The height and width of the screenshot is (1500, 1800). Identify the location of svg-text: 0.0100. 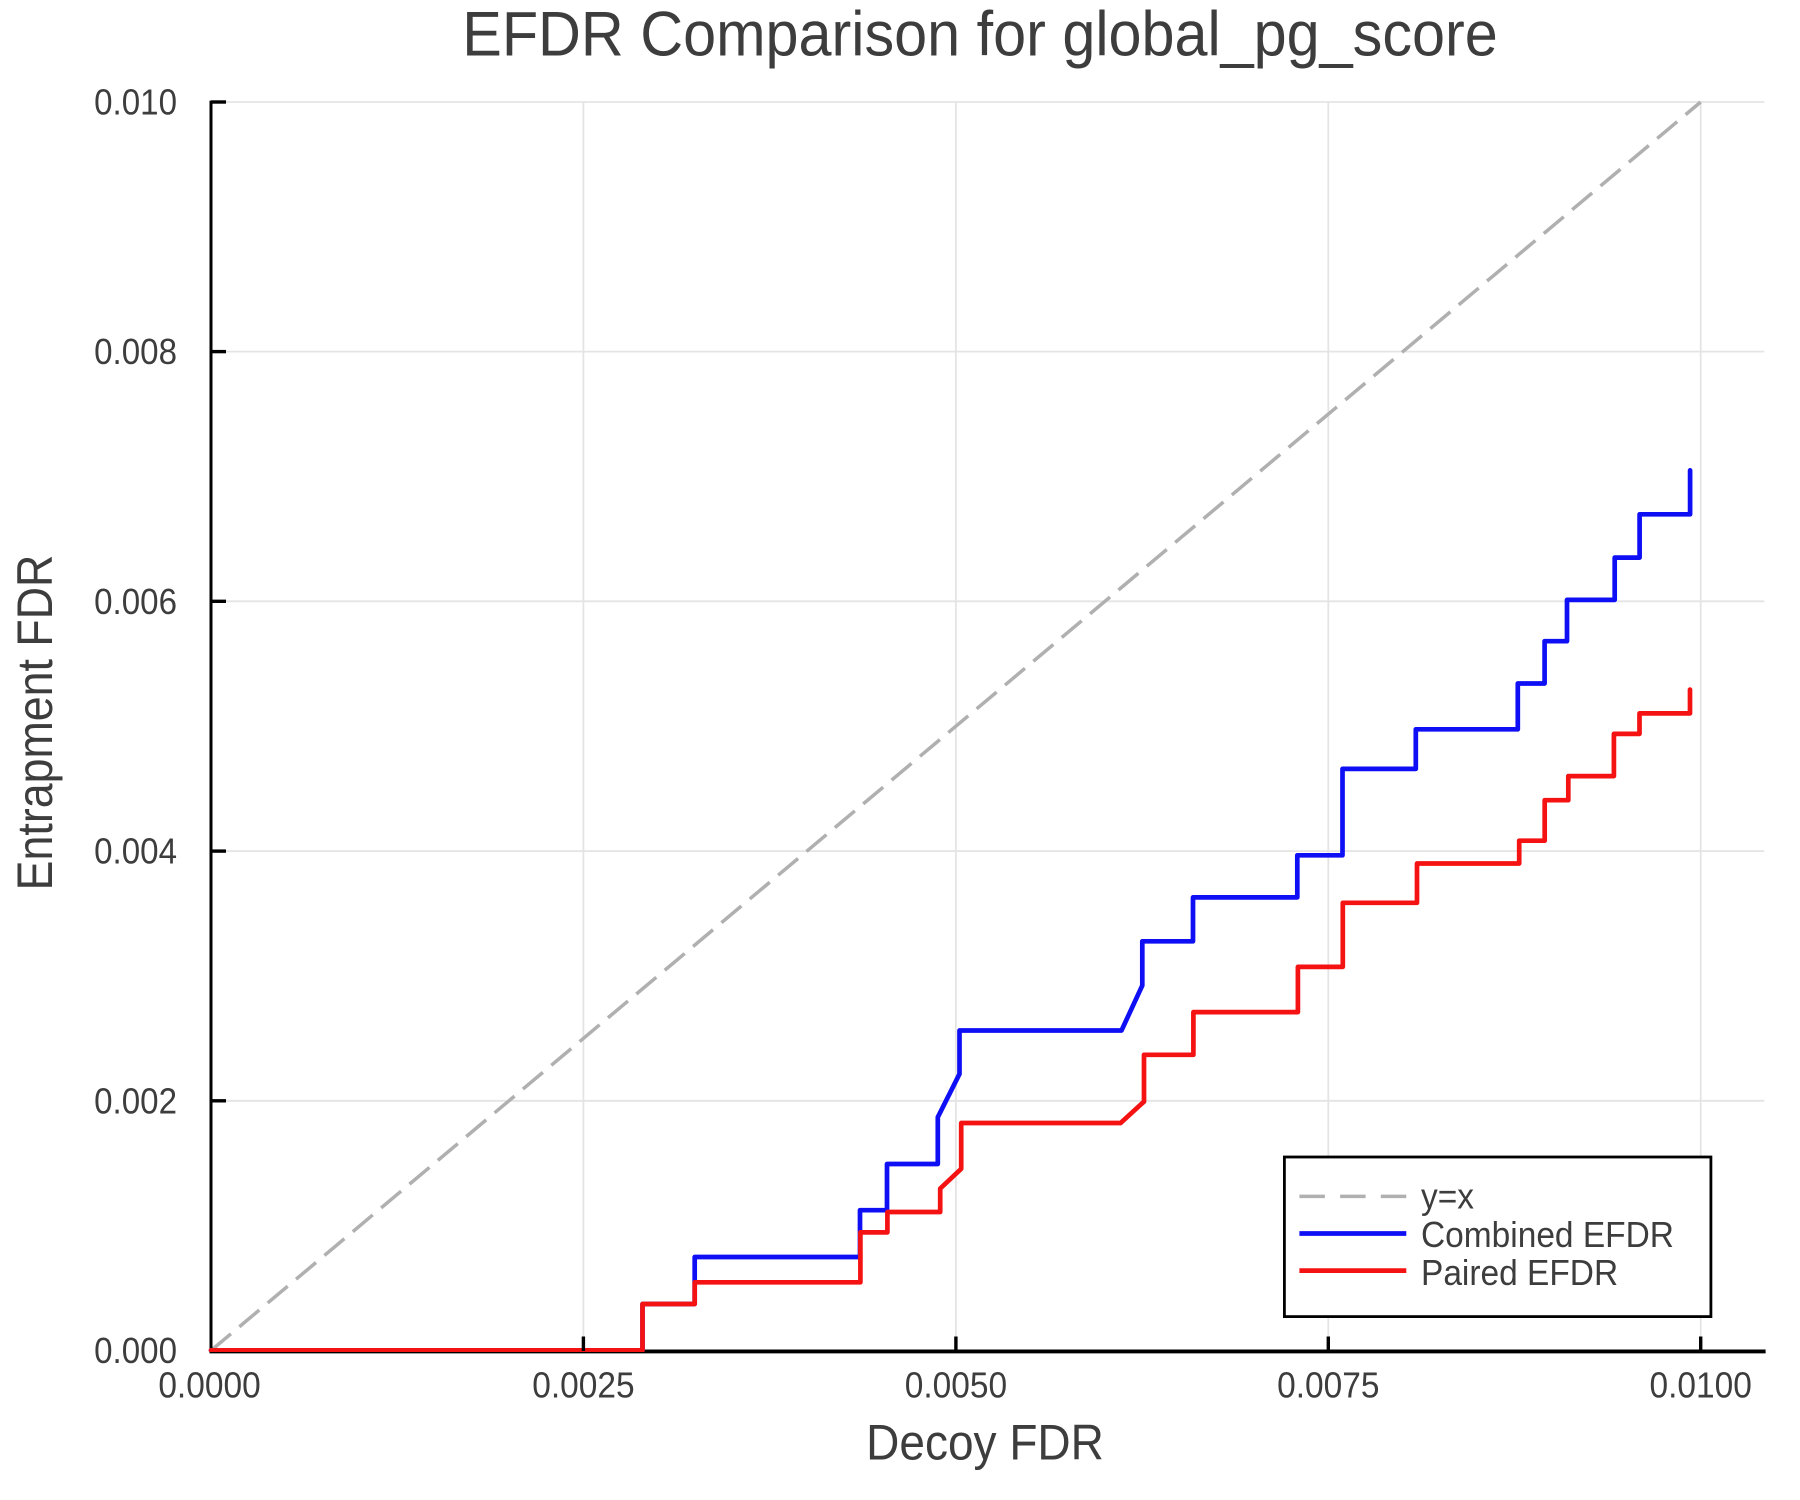
(1701, 1386).